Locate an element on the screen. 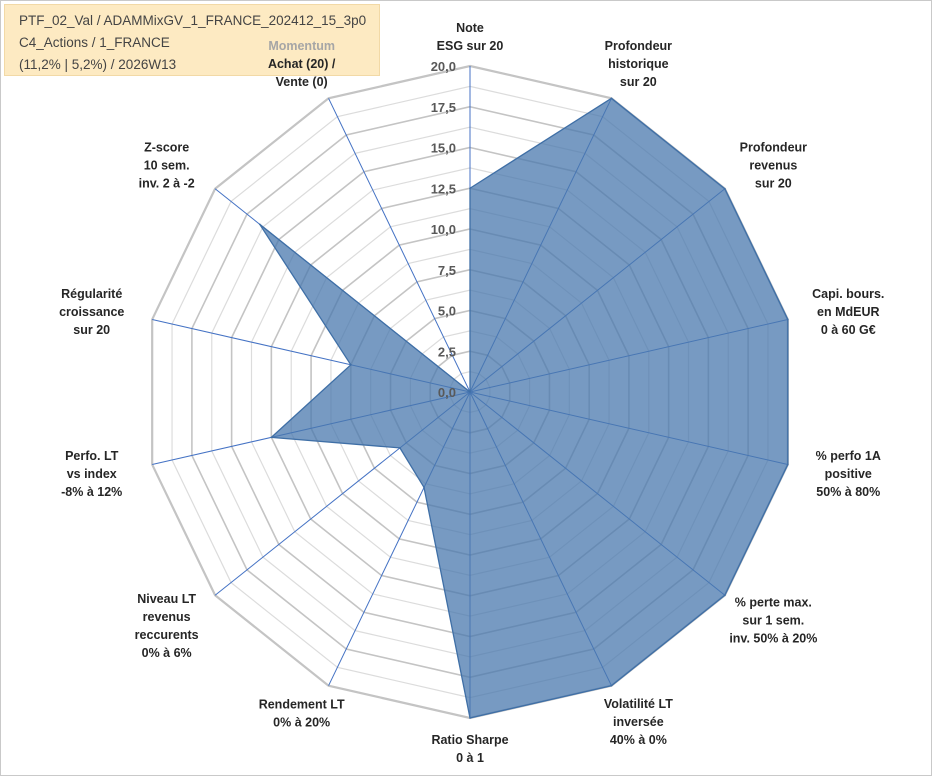  tick-label: 7,5 is located at coordinates (447, 270).